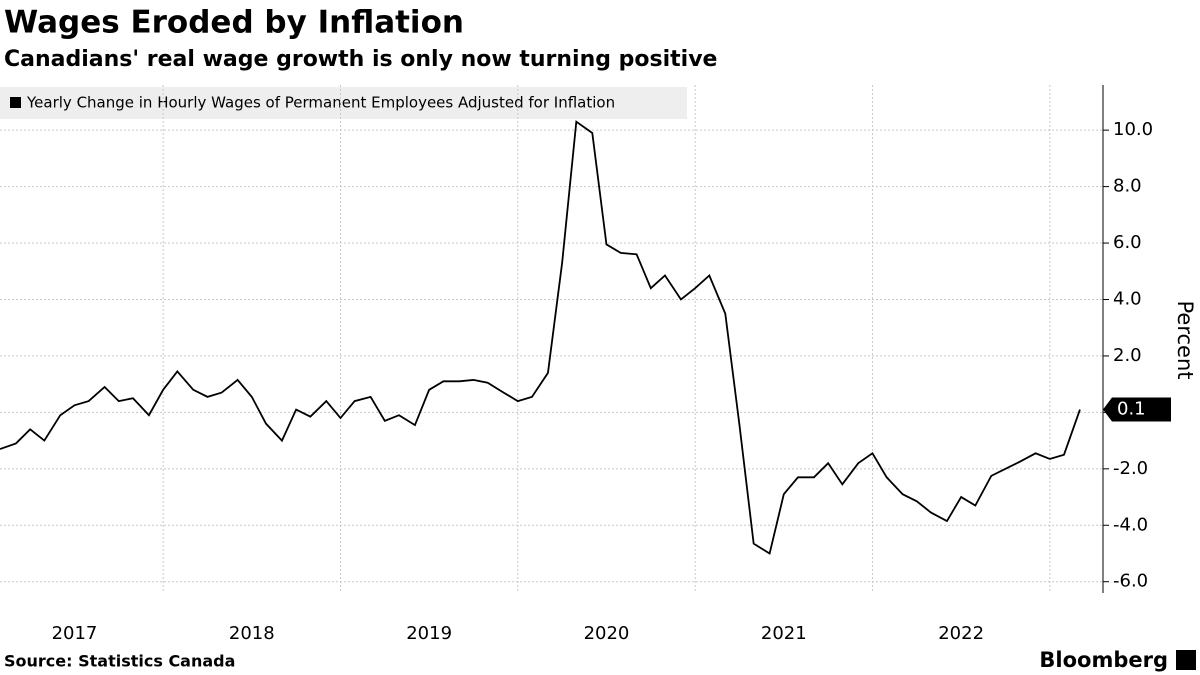  I want to click on source: Source: Statistics Canada, so click(119, 661).